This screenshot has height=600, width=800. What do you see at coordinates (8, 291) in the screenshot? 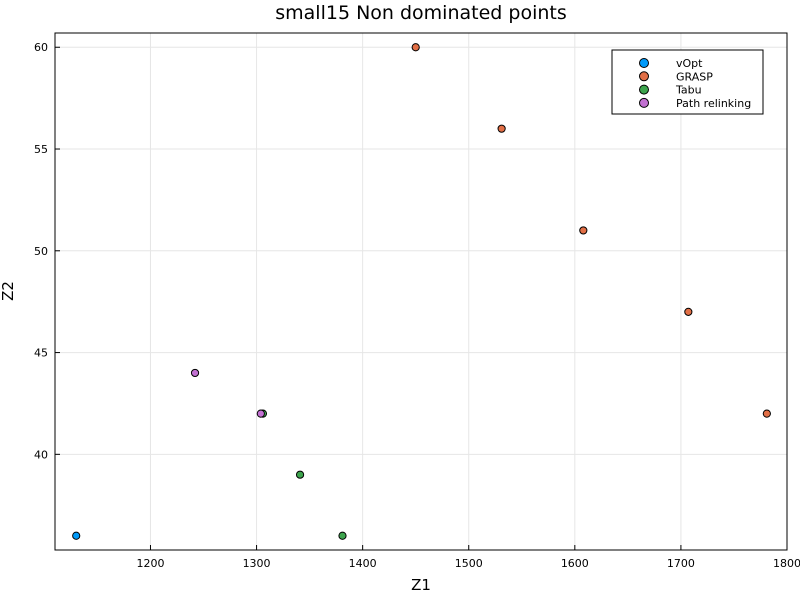
I see `y-axis-label: Z2` at bounding box center [8, 291].